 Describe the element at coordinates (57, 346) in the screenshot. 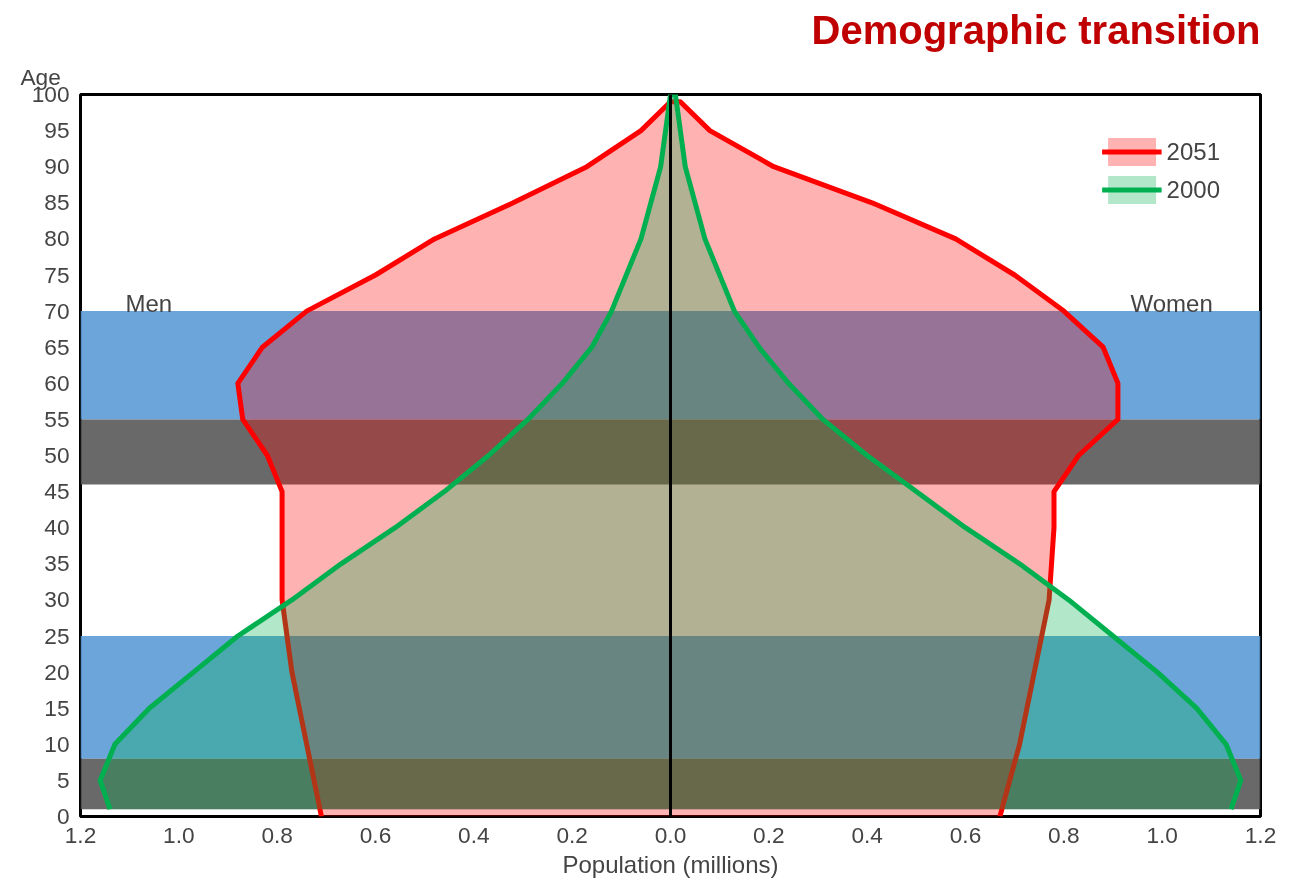

I see `y-tick-label: 65` at that location.